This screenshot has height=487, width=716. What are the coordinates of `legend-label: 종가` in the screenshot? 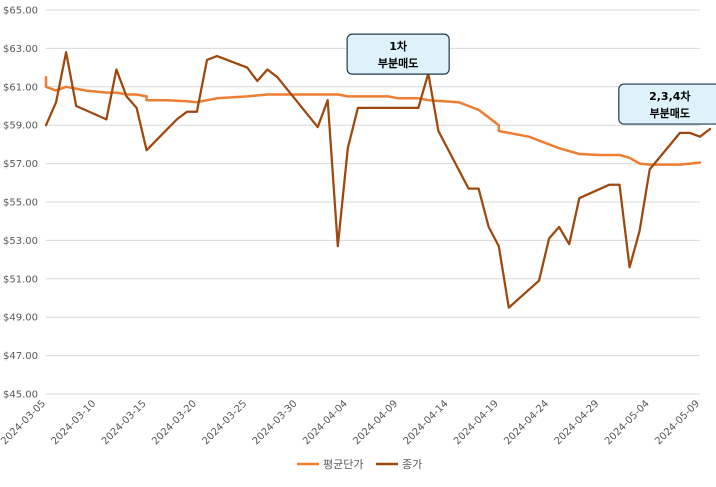 It's located at (412, 464).